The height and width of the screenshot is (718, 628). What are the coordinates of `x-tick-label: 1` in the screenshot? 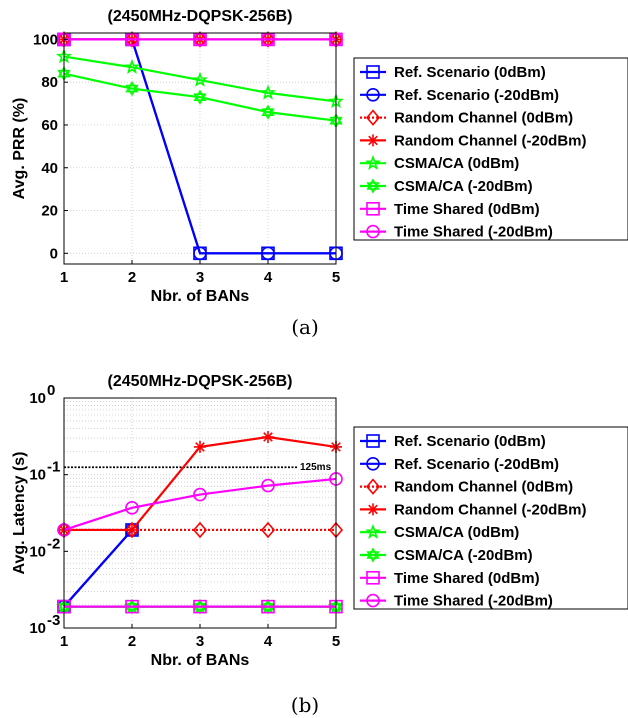 It's located at (64, 277).